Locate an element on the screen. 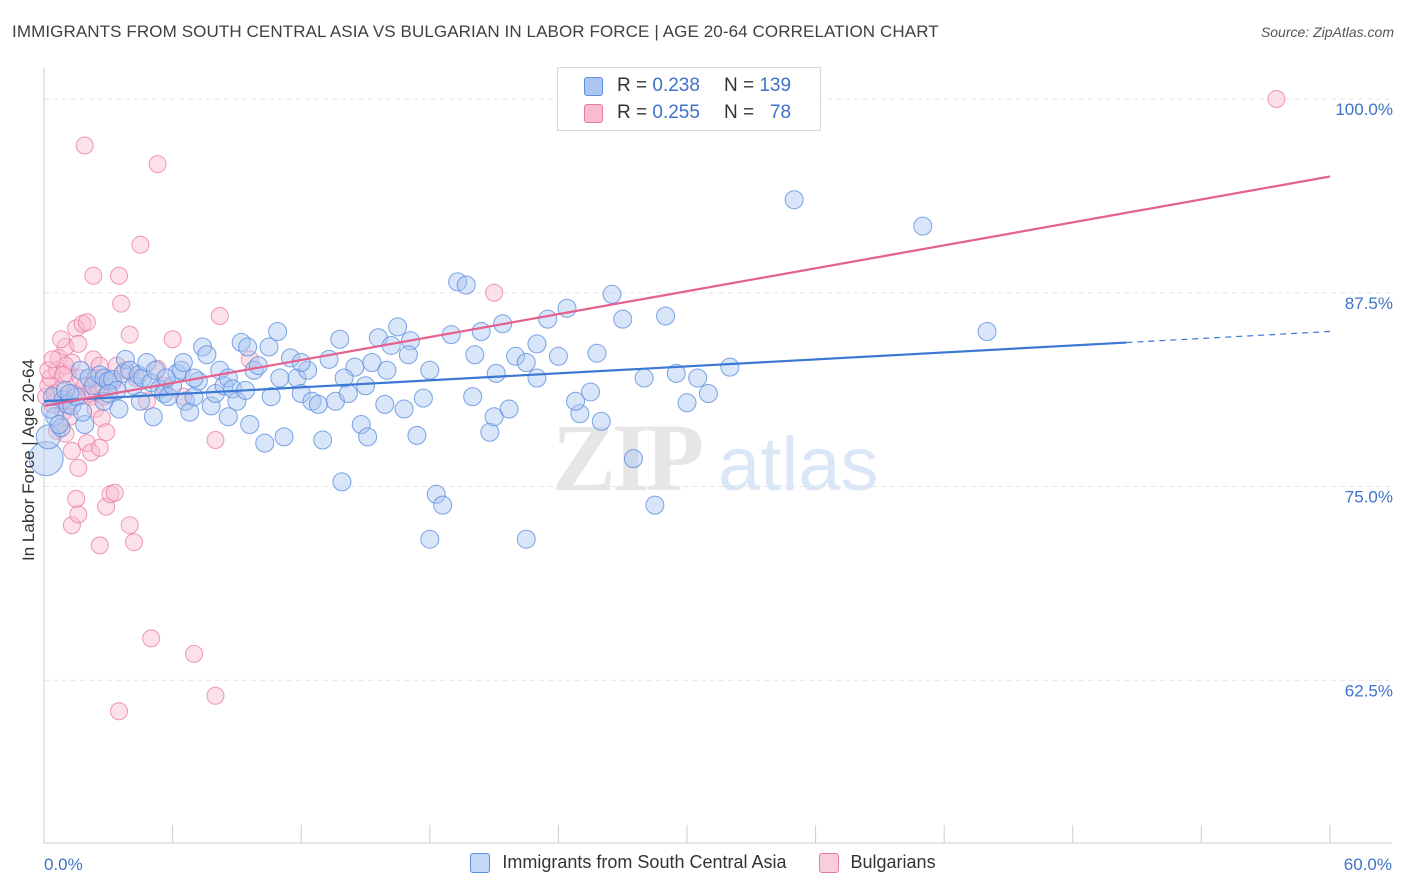  y-tick-label: 87.5% is located at coordinates (1369, 303).